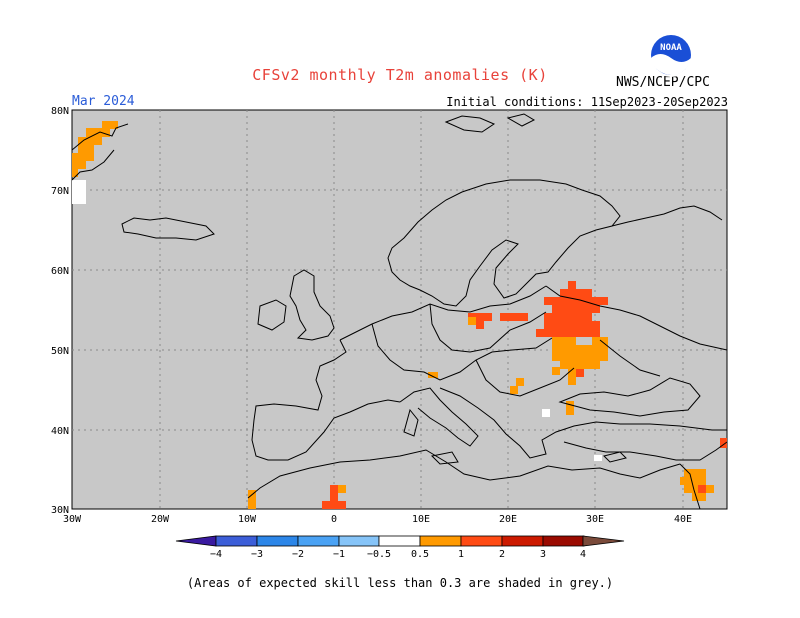  What do you see at coordinates (103, 101) in the screenshot?
I see `forecast-month: Mar 2024` at bounding box center [103, 101].